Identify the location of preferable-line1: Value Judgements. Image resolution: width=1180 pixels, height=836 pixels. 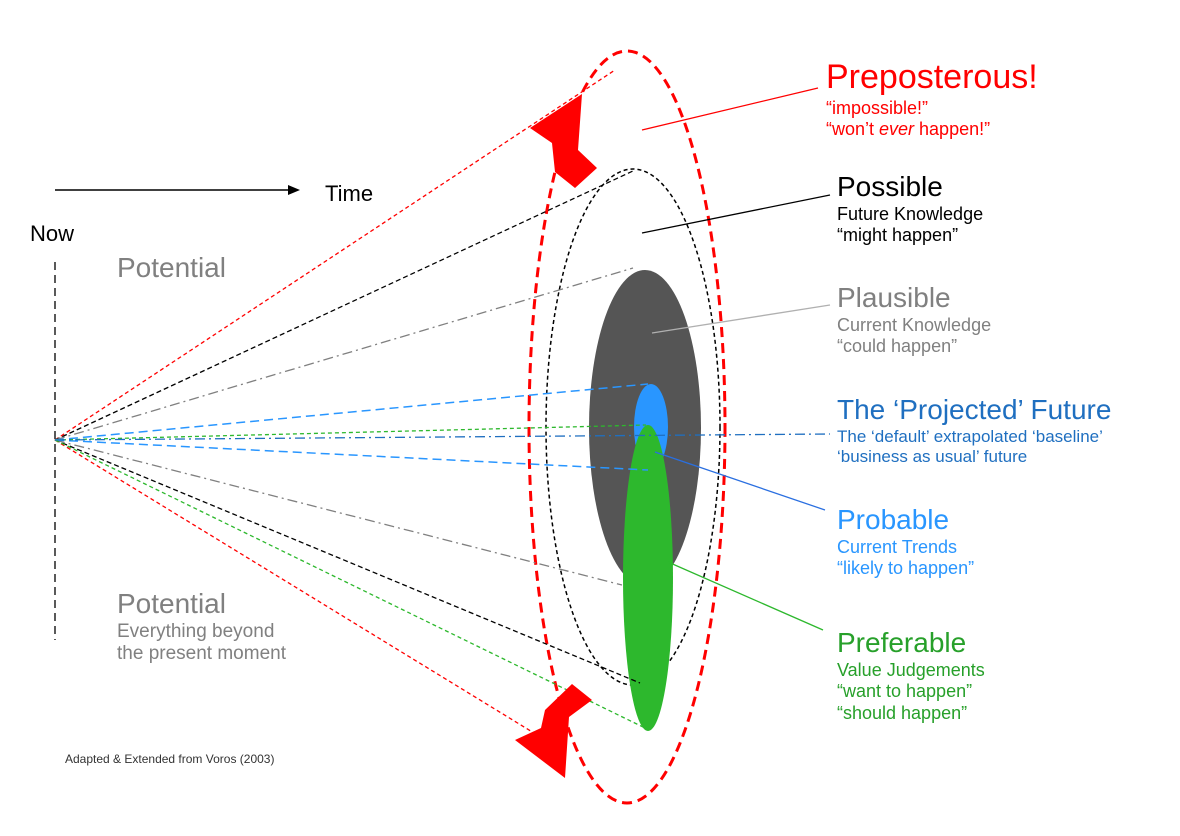
(911, 669).